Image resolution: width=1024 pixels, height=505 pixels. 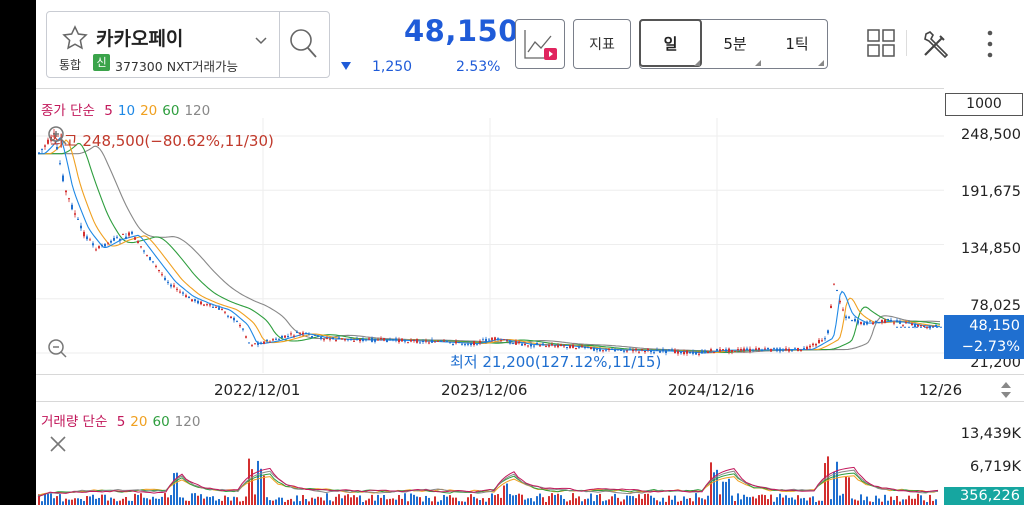 What do you see at coordinates (140, 39) in the screenshot?
I see `stock-name: 카카오페이` at bounding box center [140, 39].